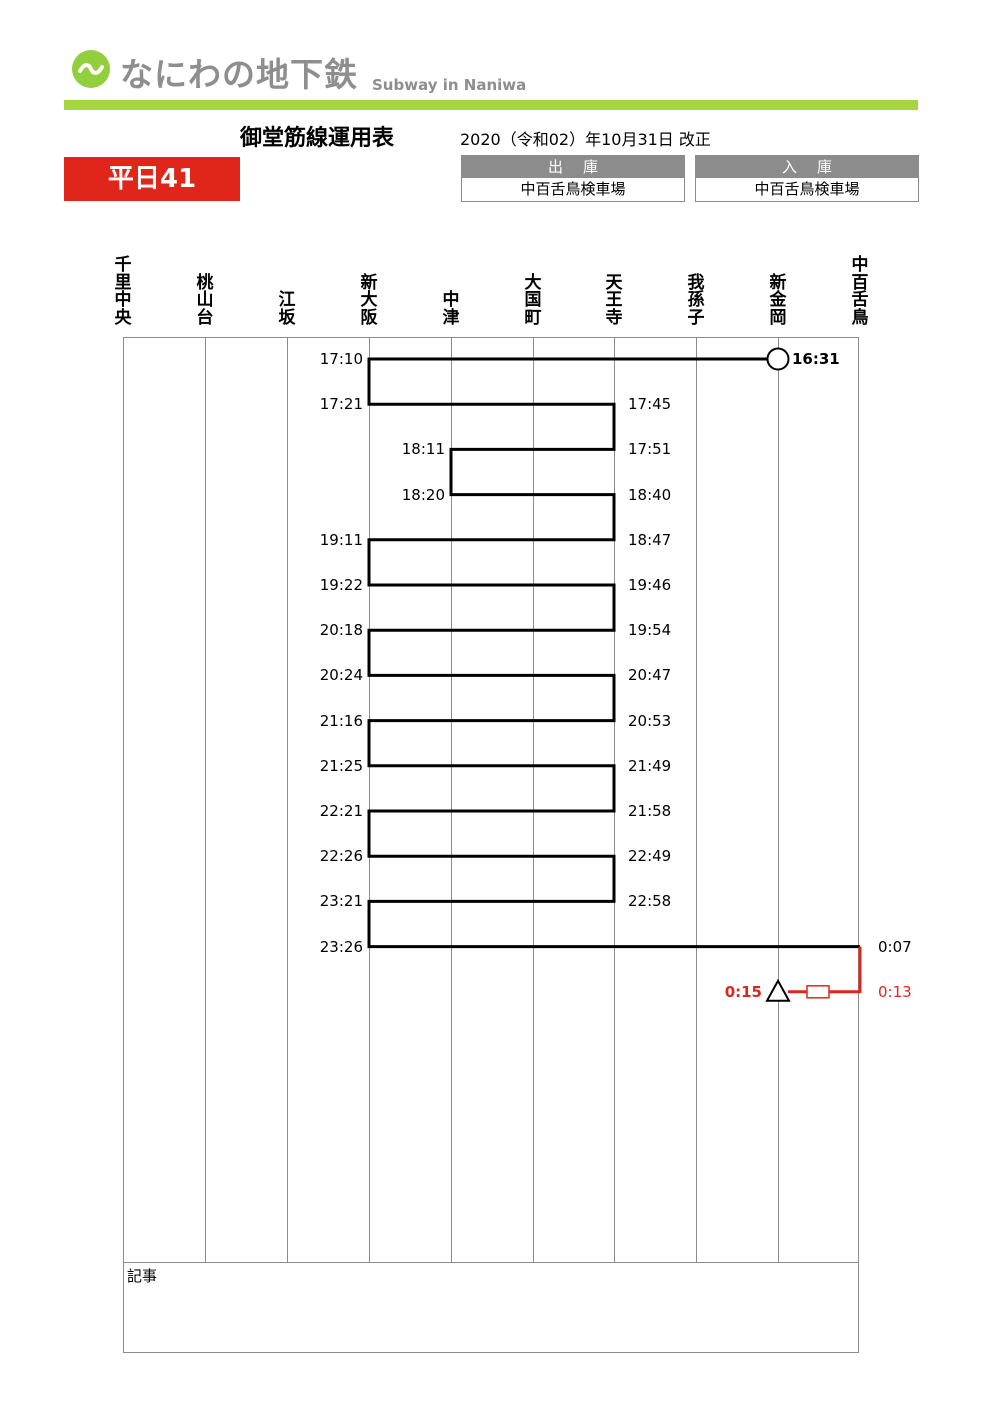 This screenshot has height=1414, width=1000. I want to click on page-title: 御堂筋線運用表, so click(317, 138).